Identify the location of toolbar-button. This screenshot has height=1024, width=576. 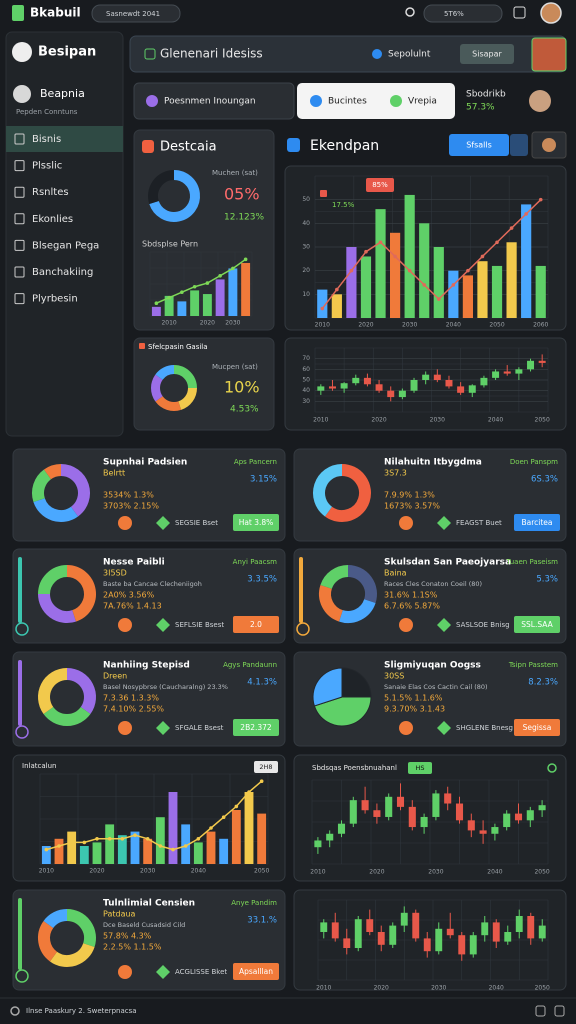
(487, 54).